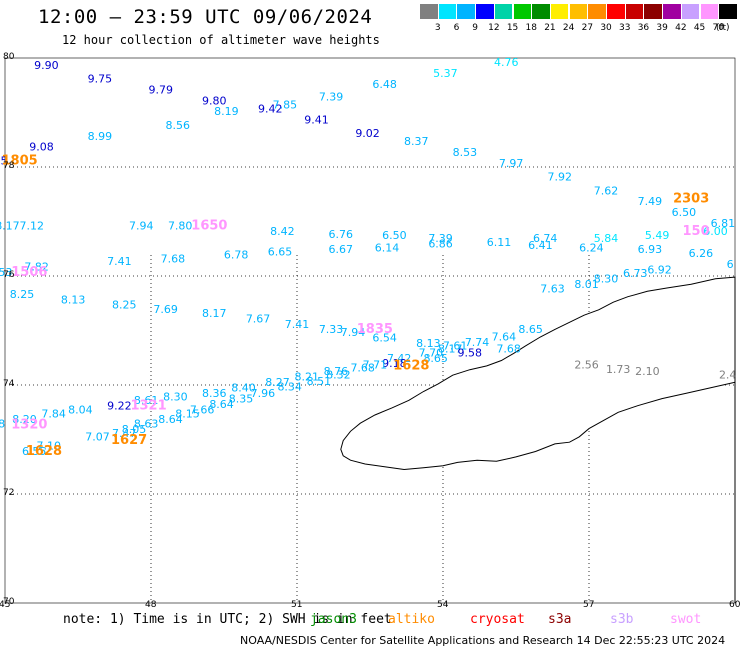  I want to click on wave-height-value: 7.68, so click(508, 348).